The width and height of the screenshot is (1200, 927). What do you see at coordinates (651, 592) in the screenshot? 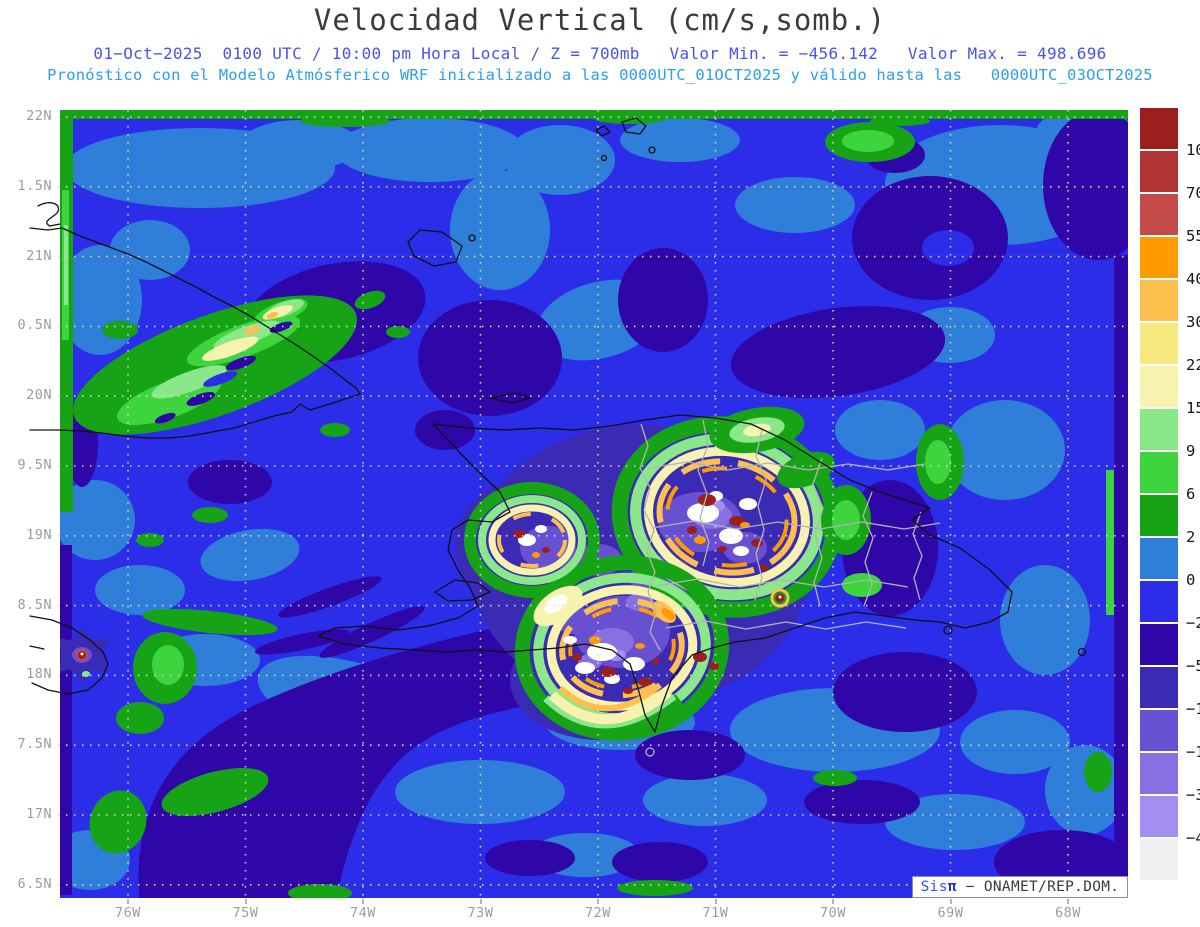
I see `storm-cores` at bounding box center [651, 592].